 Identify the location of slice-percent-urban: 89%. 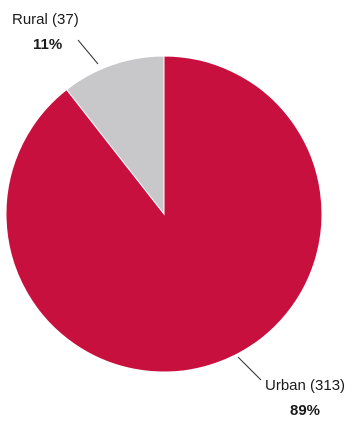
(305, 410).